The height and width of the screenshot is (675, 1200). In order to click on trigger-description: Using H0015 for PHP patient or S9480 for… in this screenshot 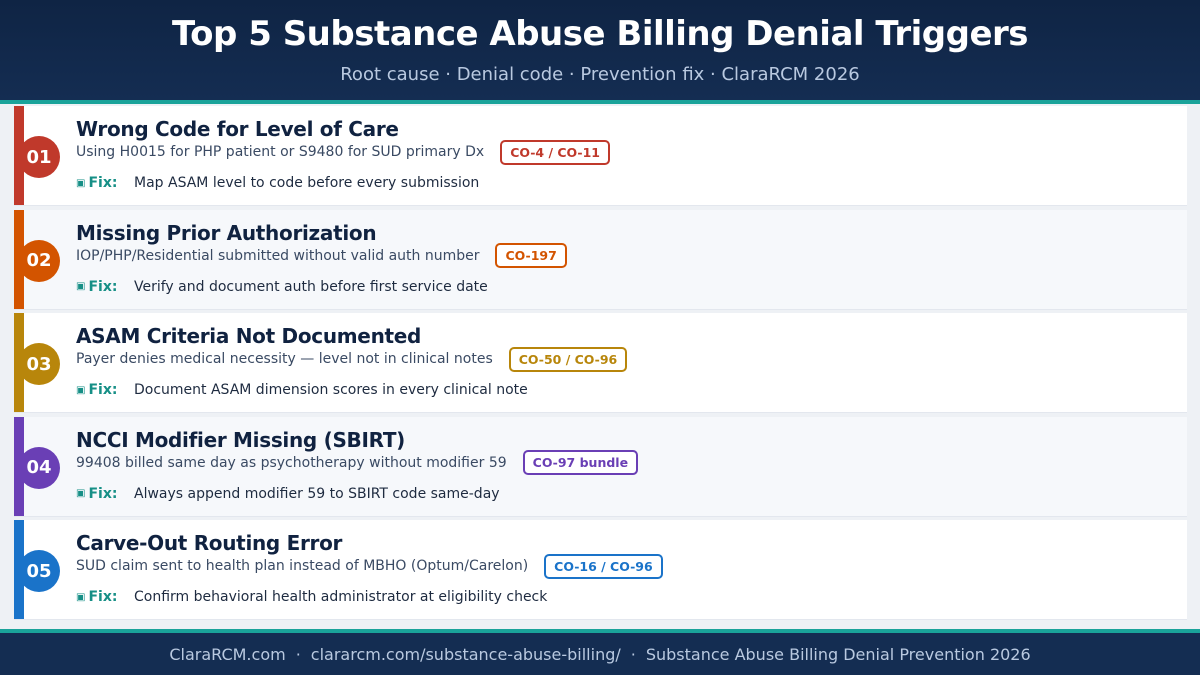, I will do `click(280, 152)`.